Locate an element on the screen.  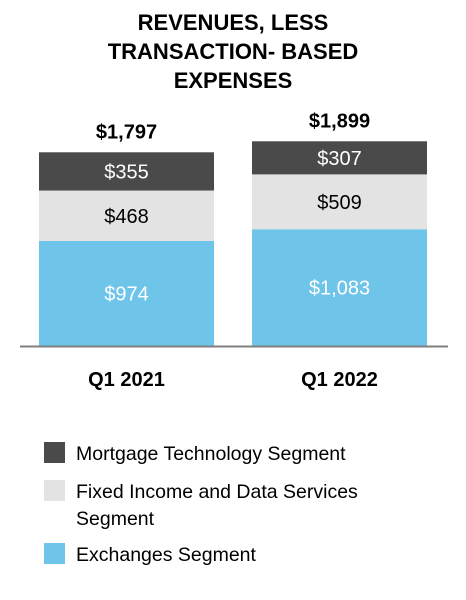
legend-swatch-fixed-income-data is located at coordinates (54, 490).